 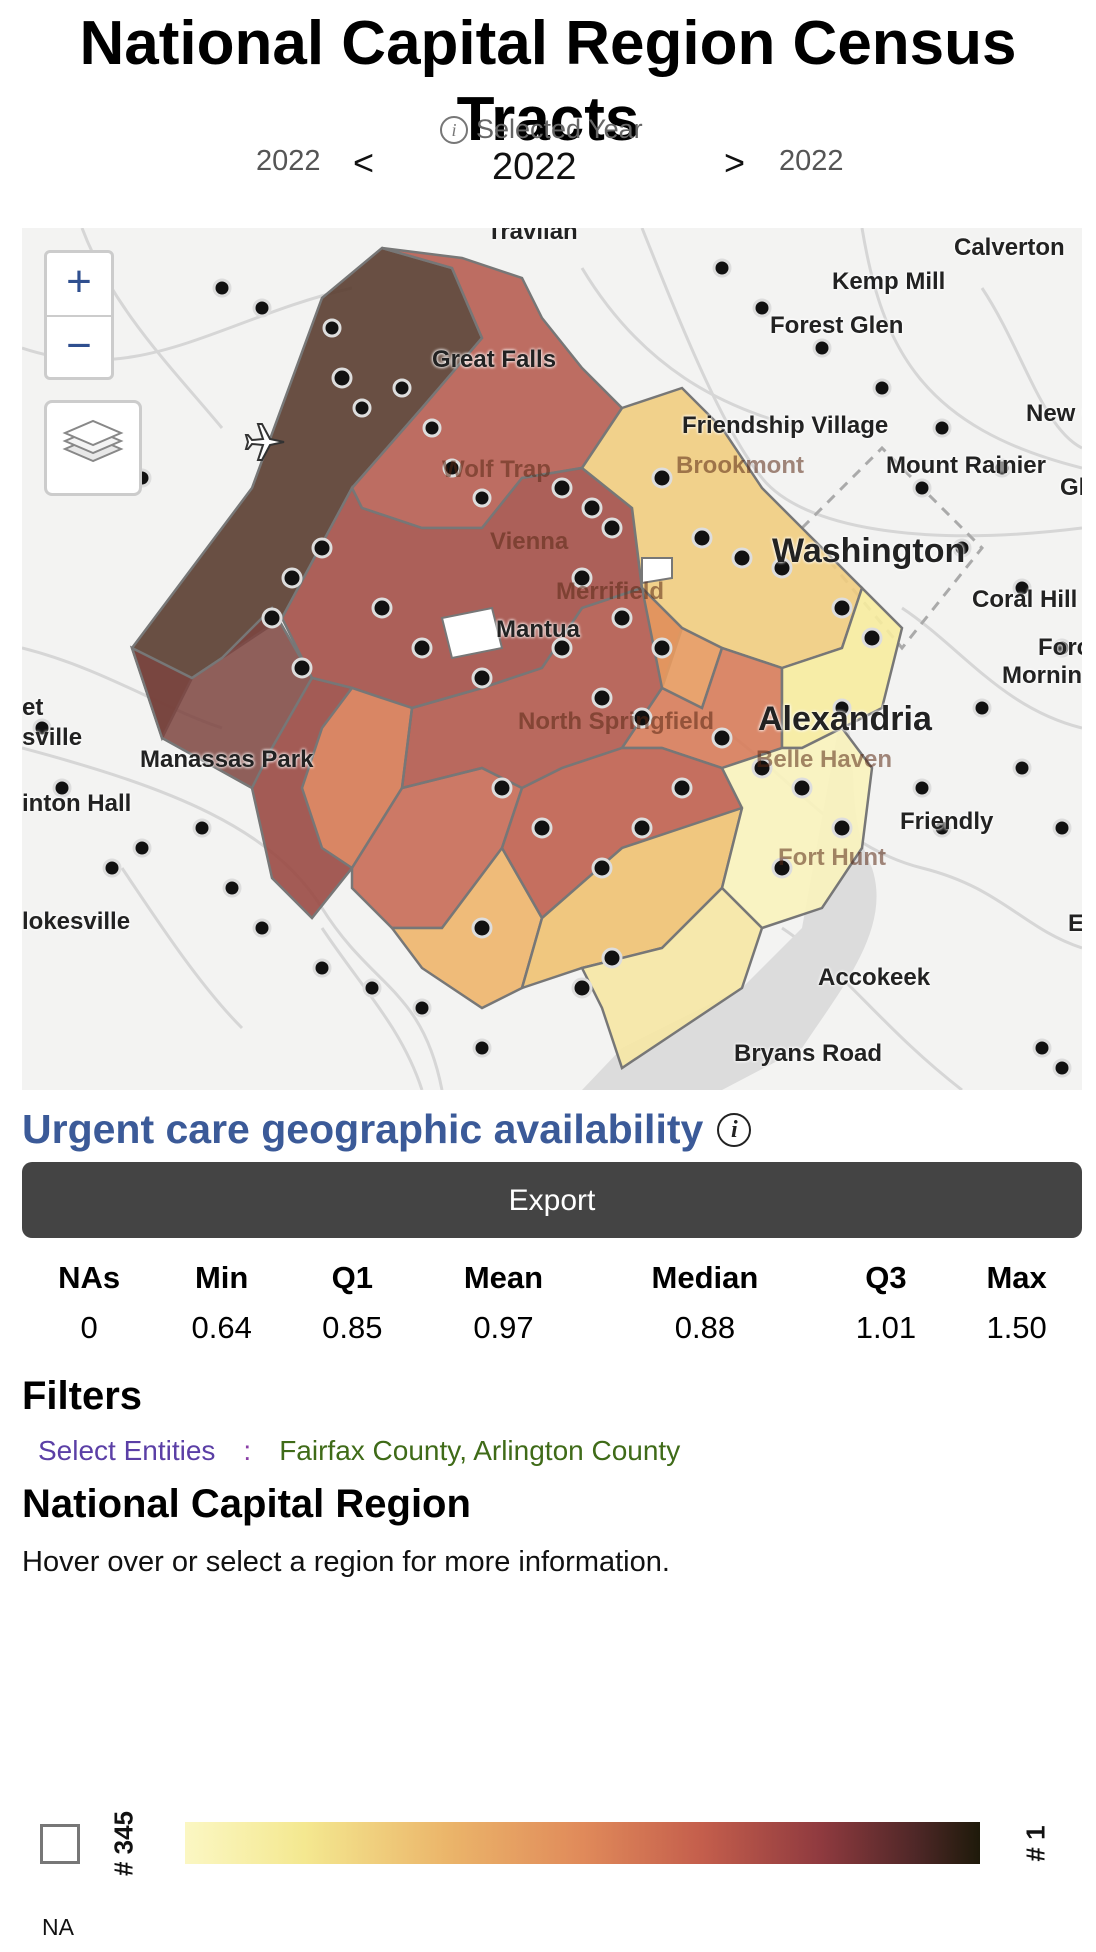 What do you see at coordinates (529, 541) in the screenshot?
I see `map-label-vienna: Vienna` at bounding box center [529, 541].